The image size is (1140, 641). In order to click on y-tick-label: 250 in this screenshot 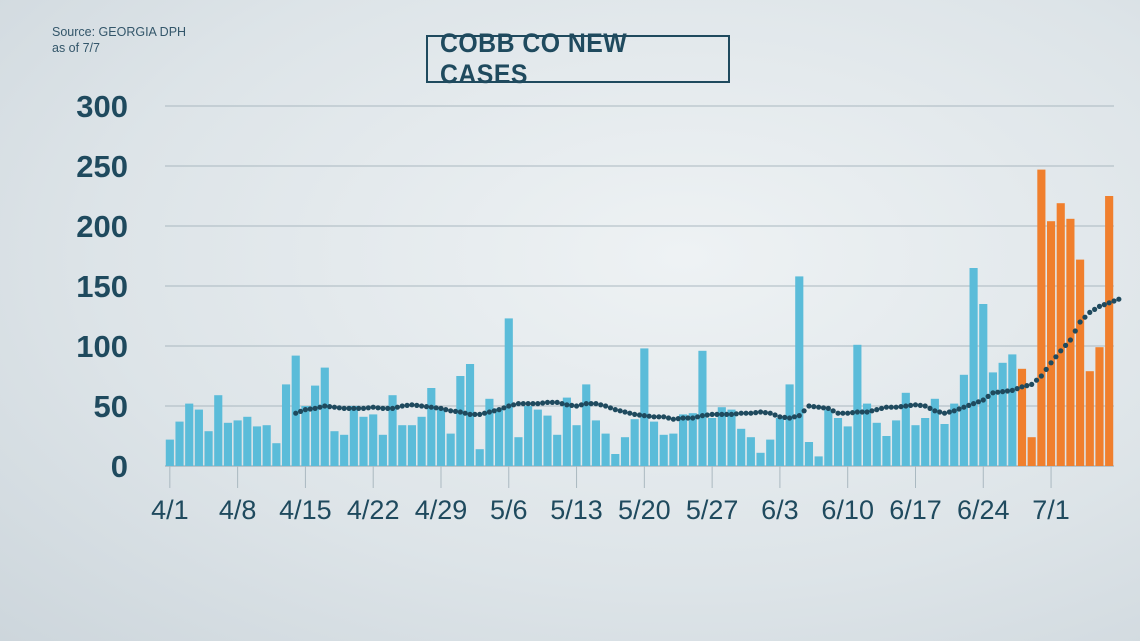, I will do `click(102, 166)`.